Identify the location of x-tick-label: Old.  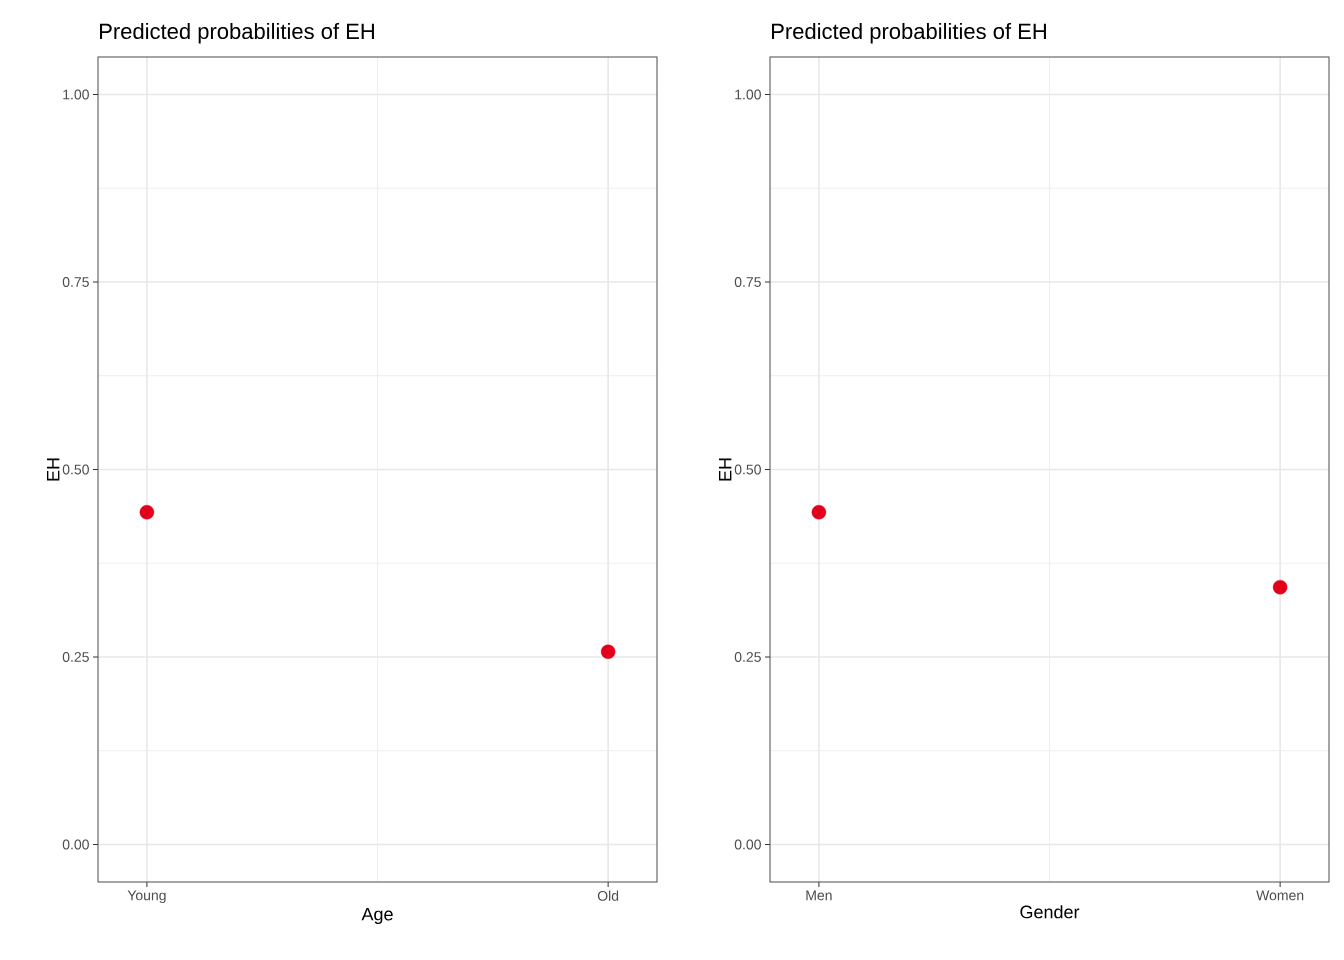
(608, 895).